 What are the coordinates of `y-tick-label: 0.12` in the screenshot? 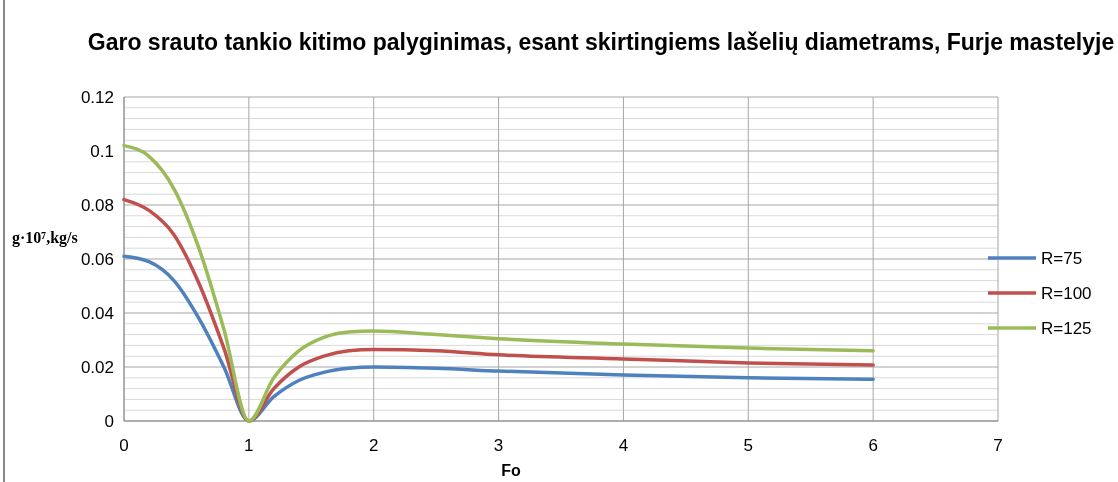 It's located at (97, 97).